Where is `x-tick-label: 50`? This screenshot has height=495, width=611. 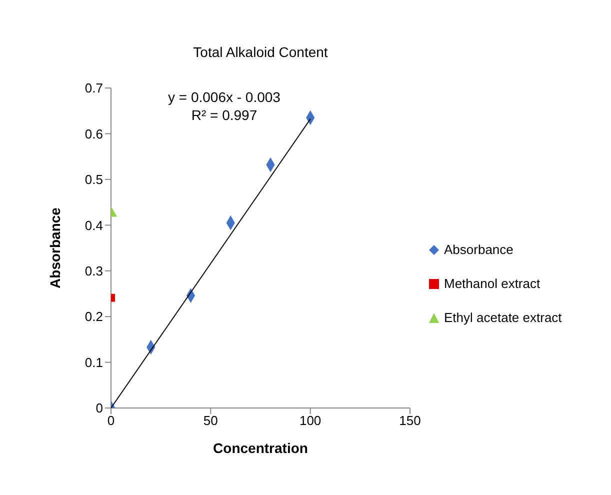
x-tick-label: 50 is located at coordinates (210, 420).